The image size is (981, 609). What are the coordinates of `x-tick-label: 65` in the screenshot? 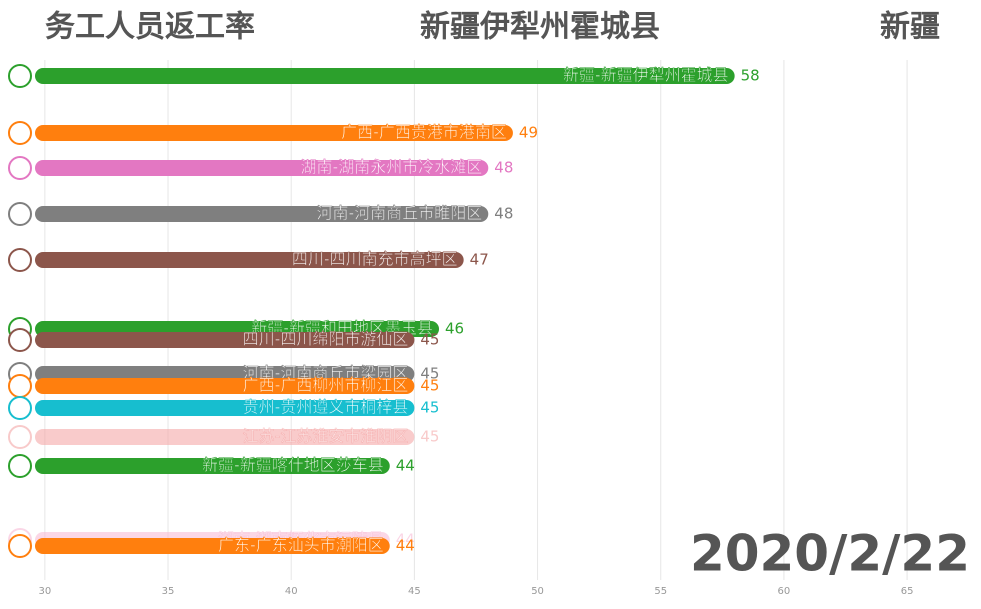 It's located at (907, 591).